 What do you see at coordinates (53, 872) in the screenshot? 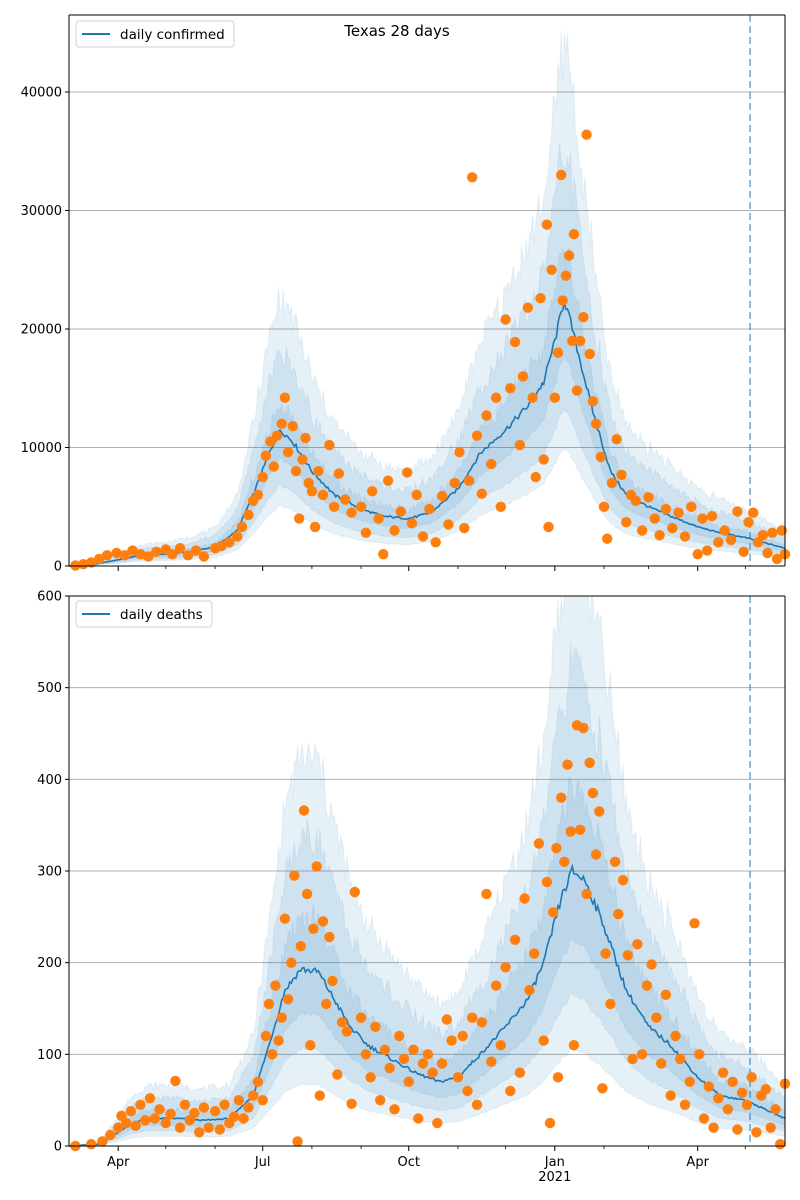
I see `deaths-y-axis: 0 100 200 300 400 500 600` at bounding box center [53, 872].